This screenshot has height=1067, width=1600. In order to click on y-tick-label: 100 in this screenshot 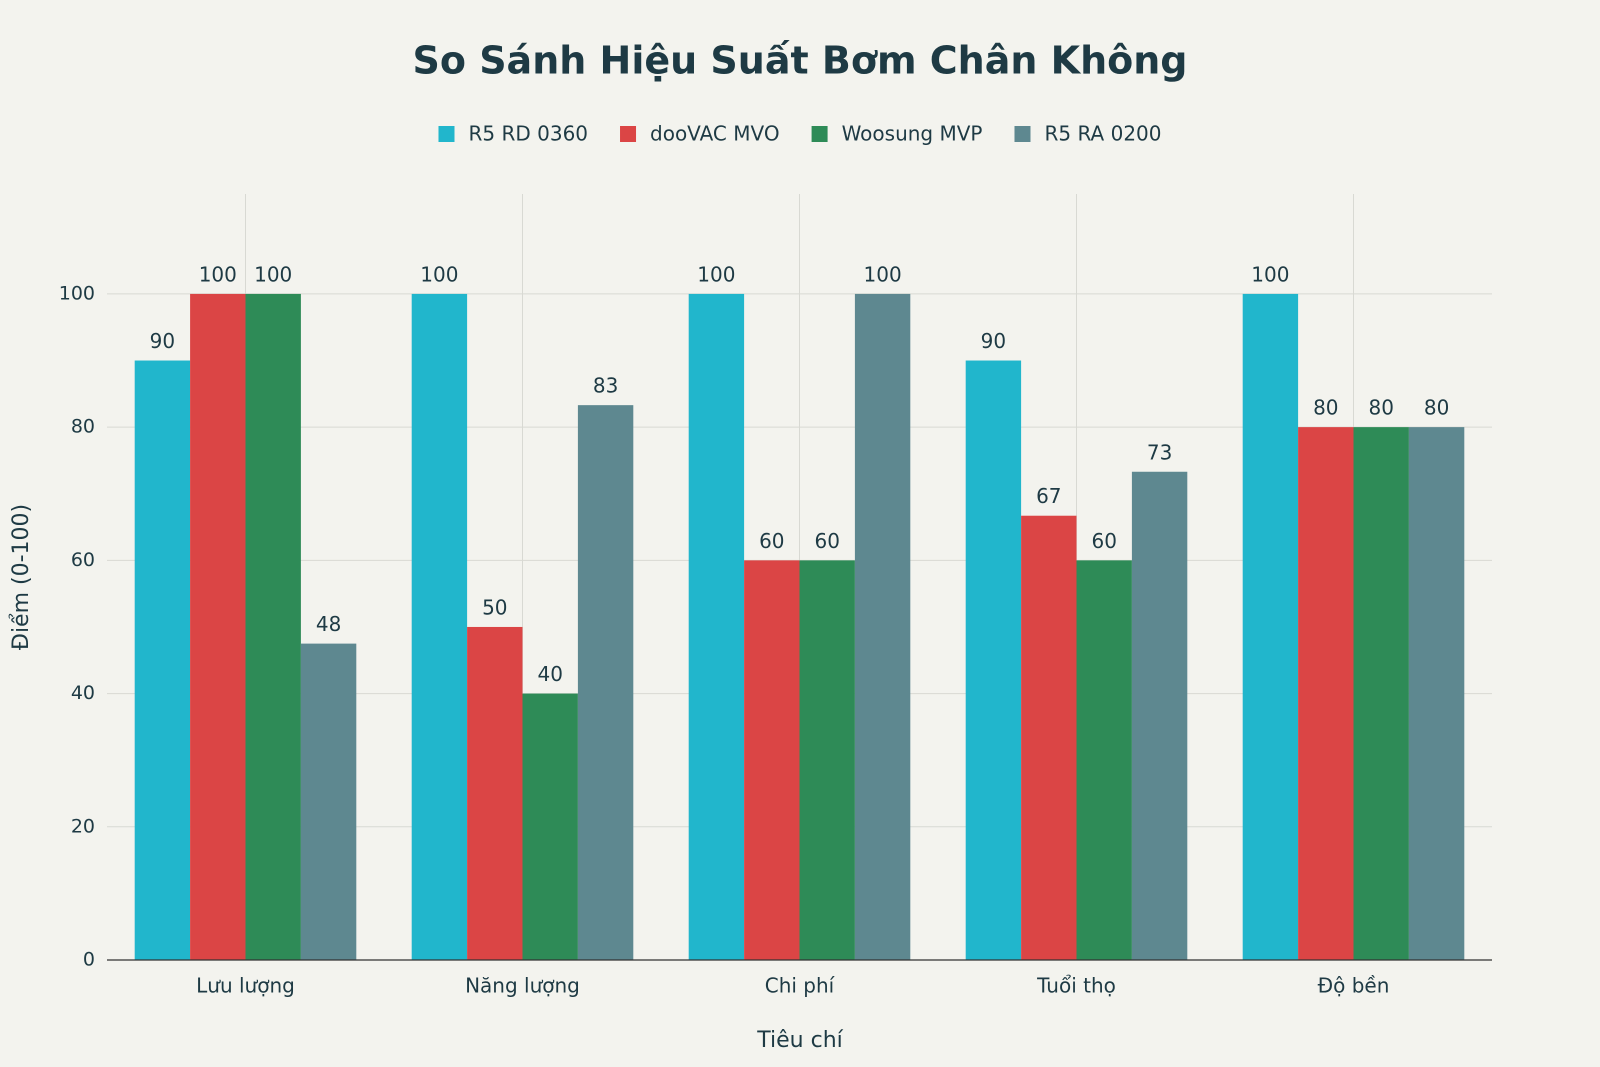, I will do `click(77, 293)`.